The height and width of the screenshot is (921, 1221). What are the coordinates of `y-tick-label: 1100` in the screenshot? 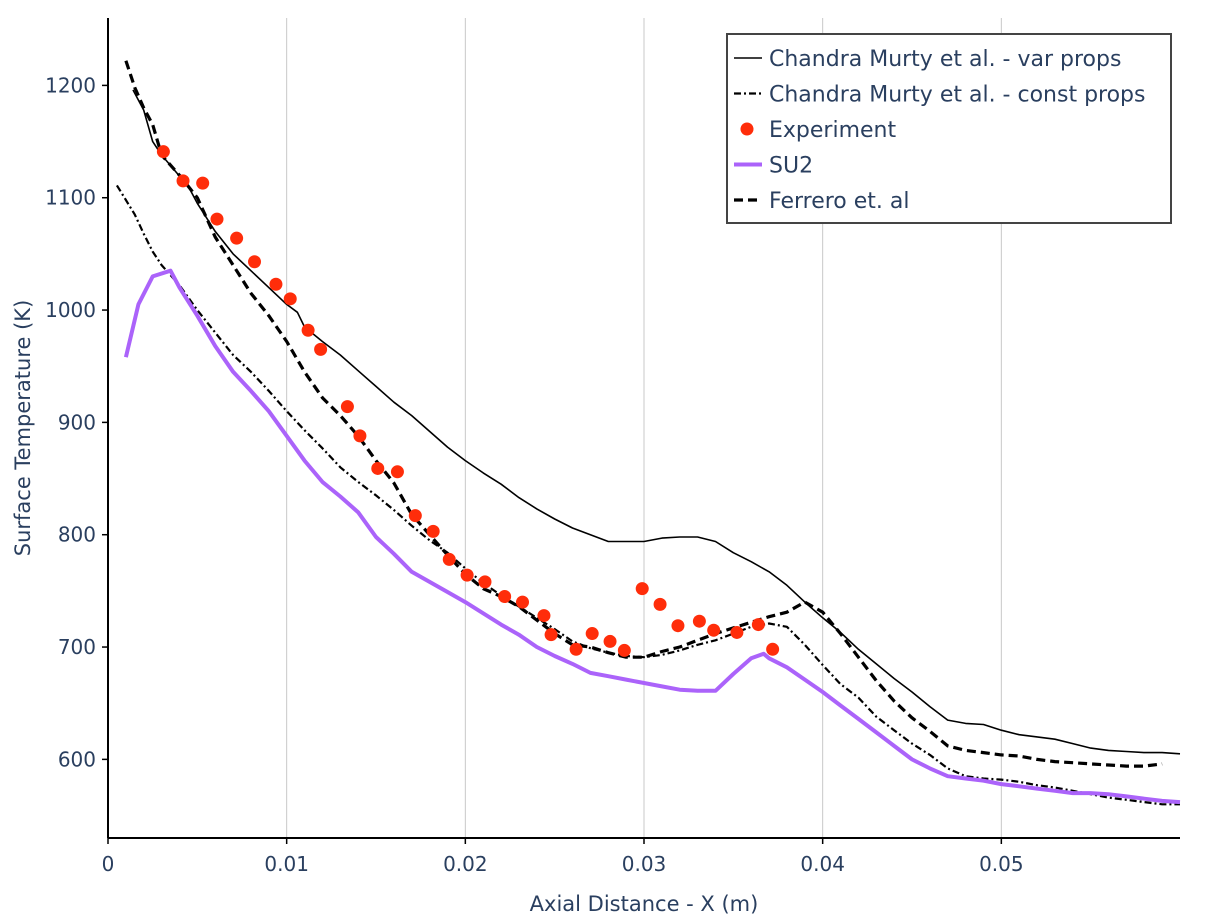 It's located at (70, 198).